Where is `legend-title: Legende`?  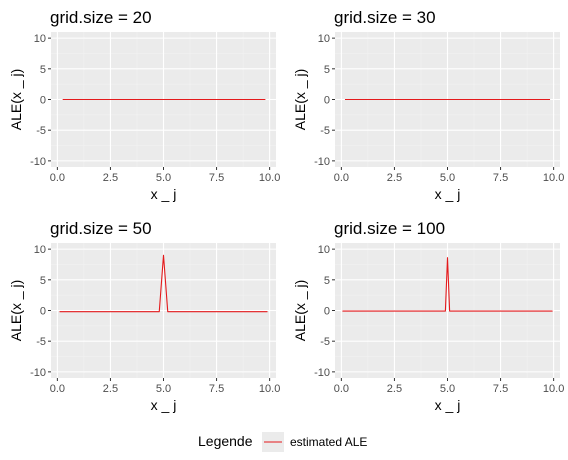 legend-title: Legende is located at coordinates (225, 441).